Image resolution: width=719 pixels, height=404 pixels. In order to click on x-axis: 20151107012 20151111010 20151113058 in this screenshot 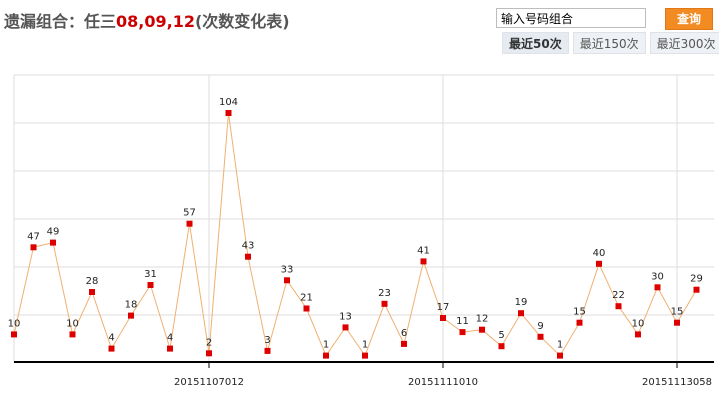, I will do `click(364, 374)`.